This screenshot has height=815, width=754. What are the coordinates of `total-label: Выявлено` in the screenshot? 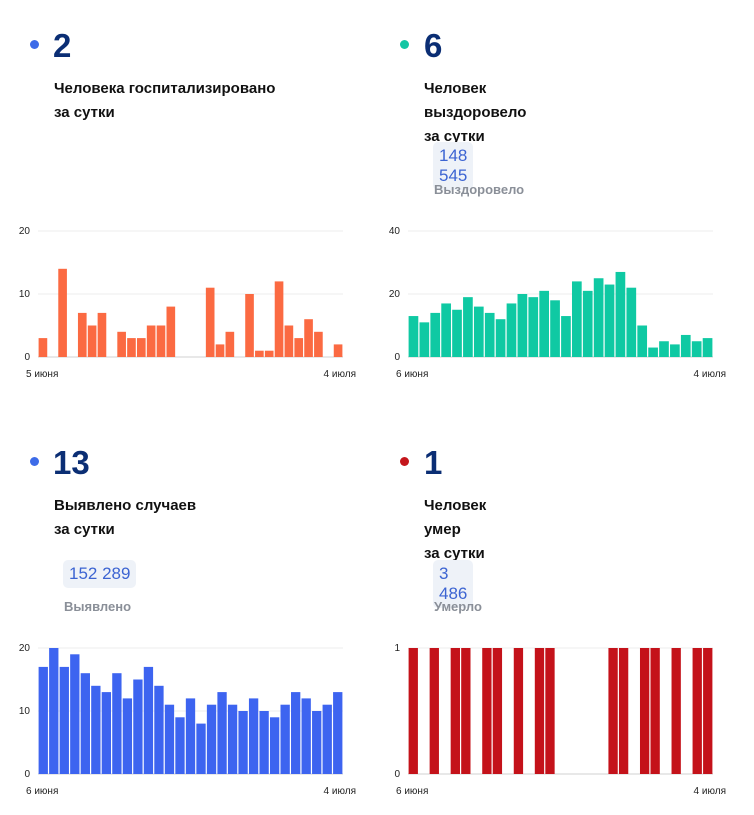 It's located at (98, 606).